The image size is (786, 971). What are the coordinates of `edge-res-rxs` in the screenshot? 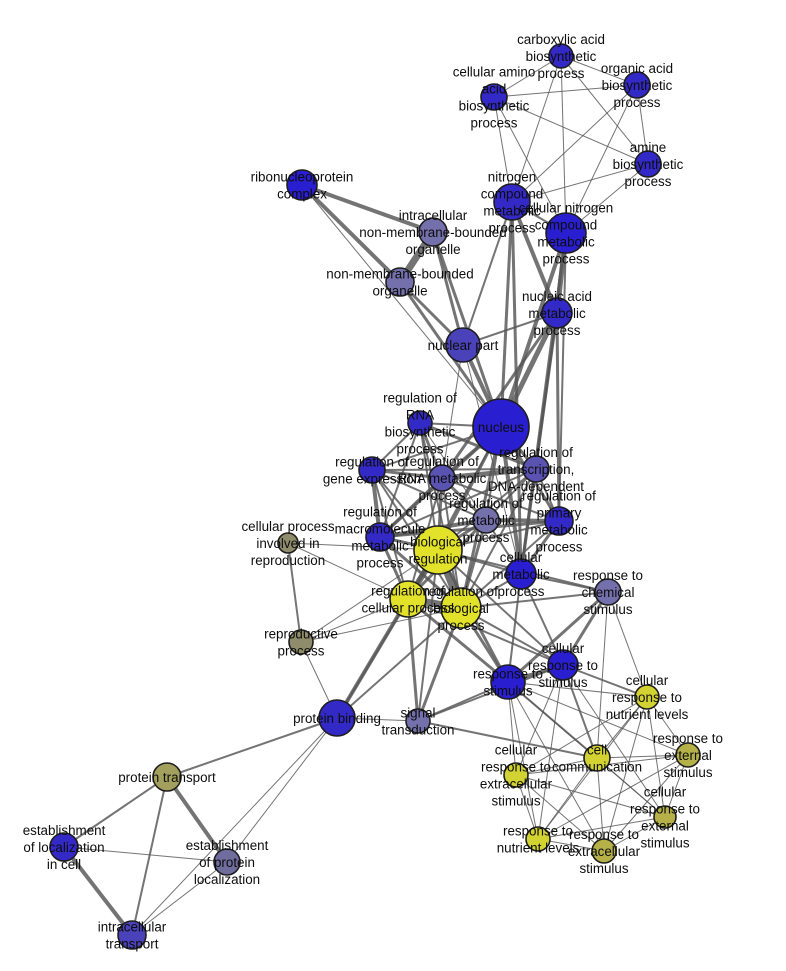 It's located at (646, 803).